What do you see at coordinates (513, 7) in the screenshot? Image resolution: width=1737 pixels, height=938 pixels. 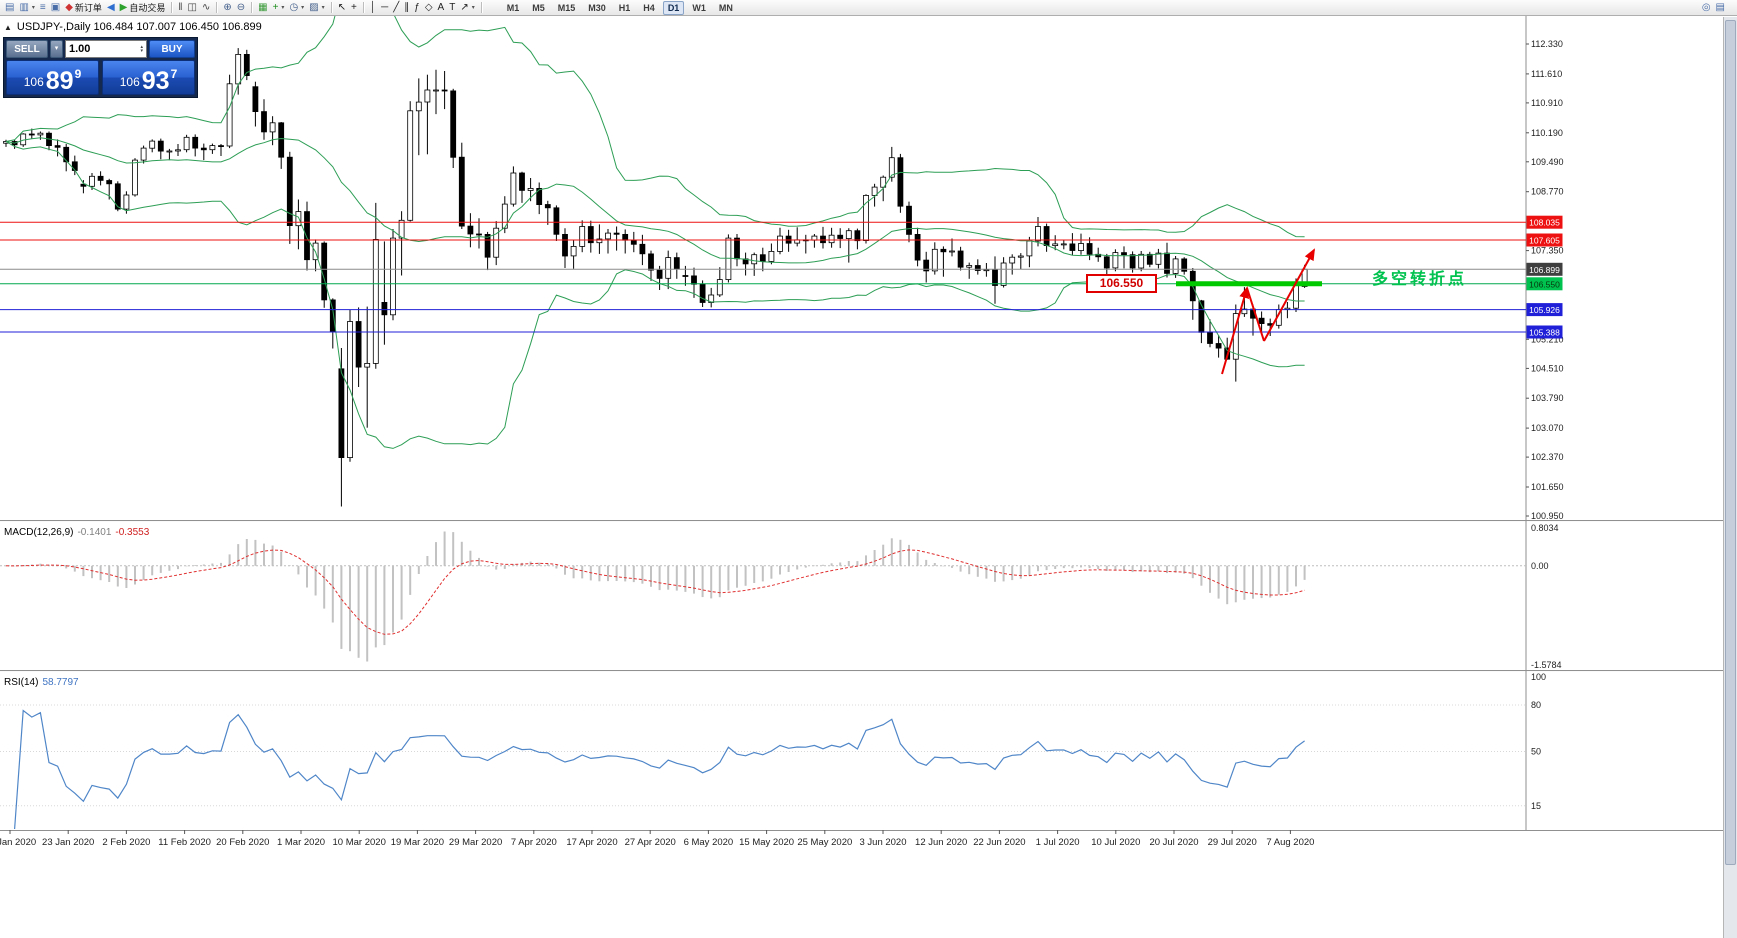 I see `timeframe-m1-button: M1` at bounding box center [513, 7].